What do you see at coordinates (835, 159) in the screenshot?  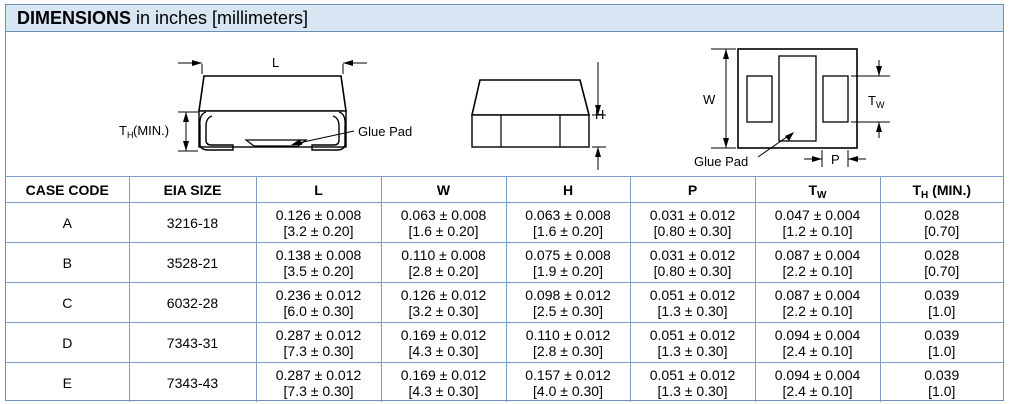 I see `label-p: P` at bounding box center [835, 159].